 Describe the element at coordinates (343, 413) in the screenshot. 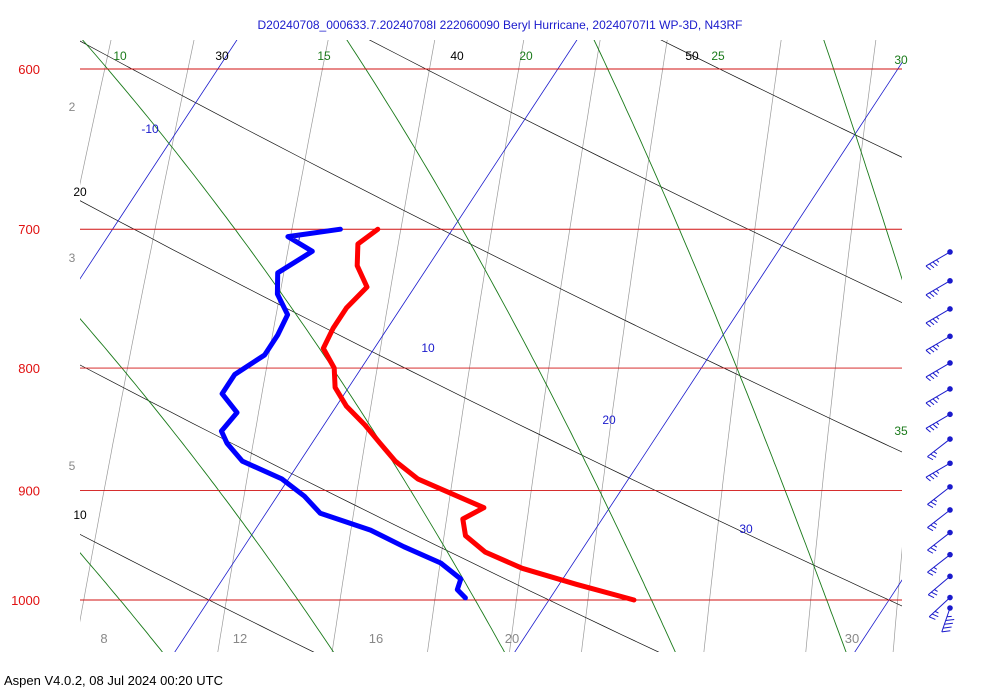

I see `dewpoint-line` at that location.